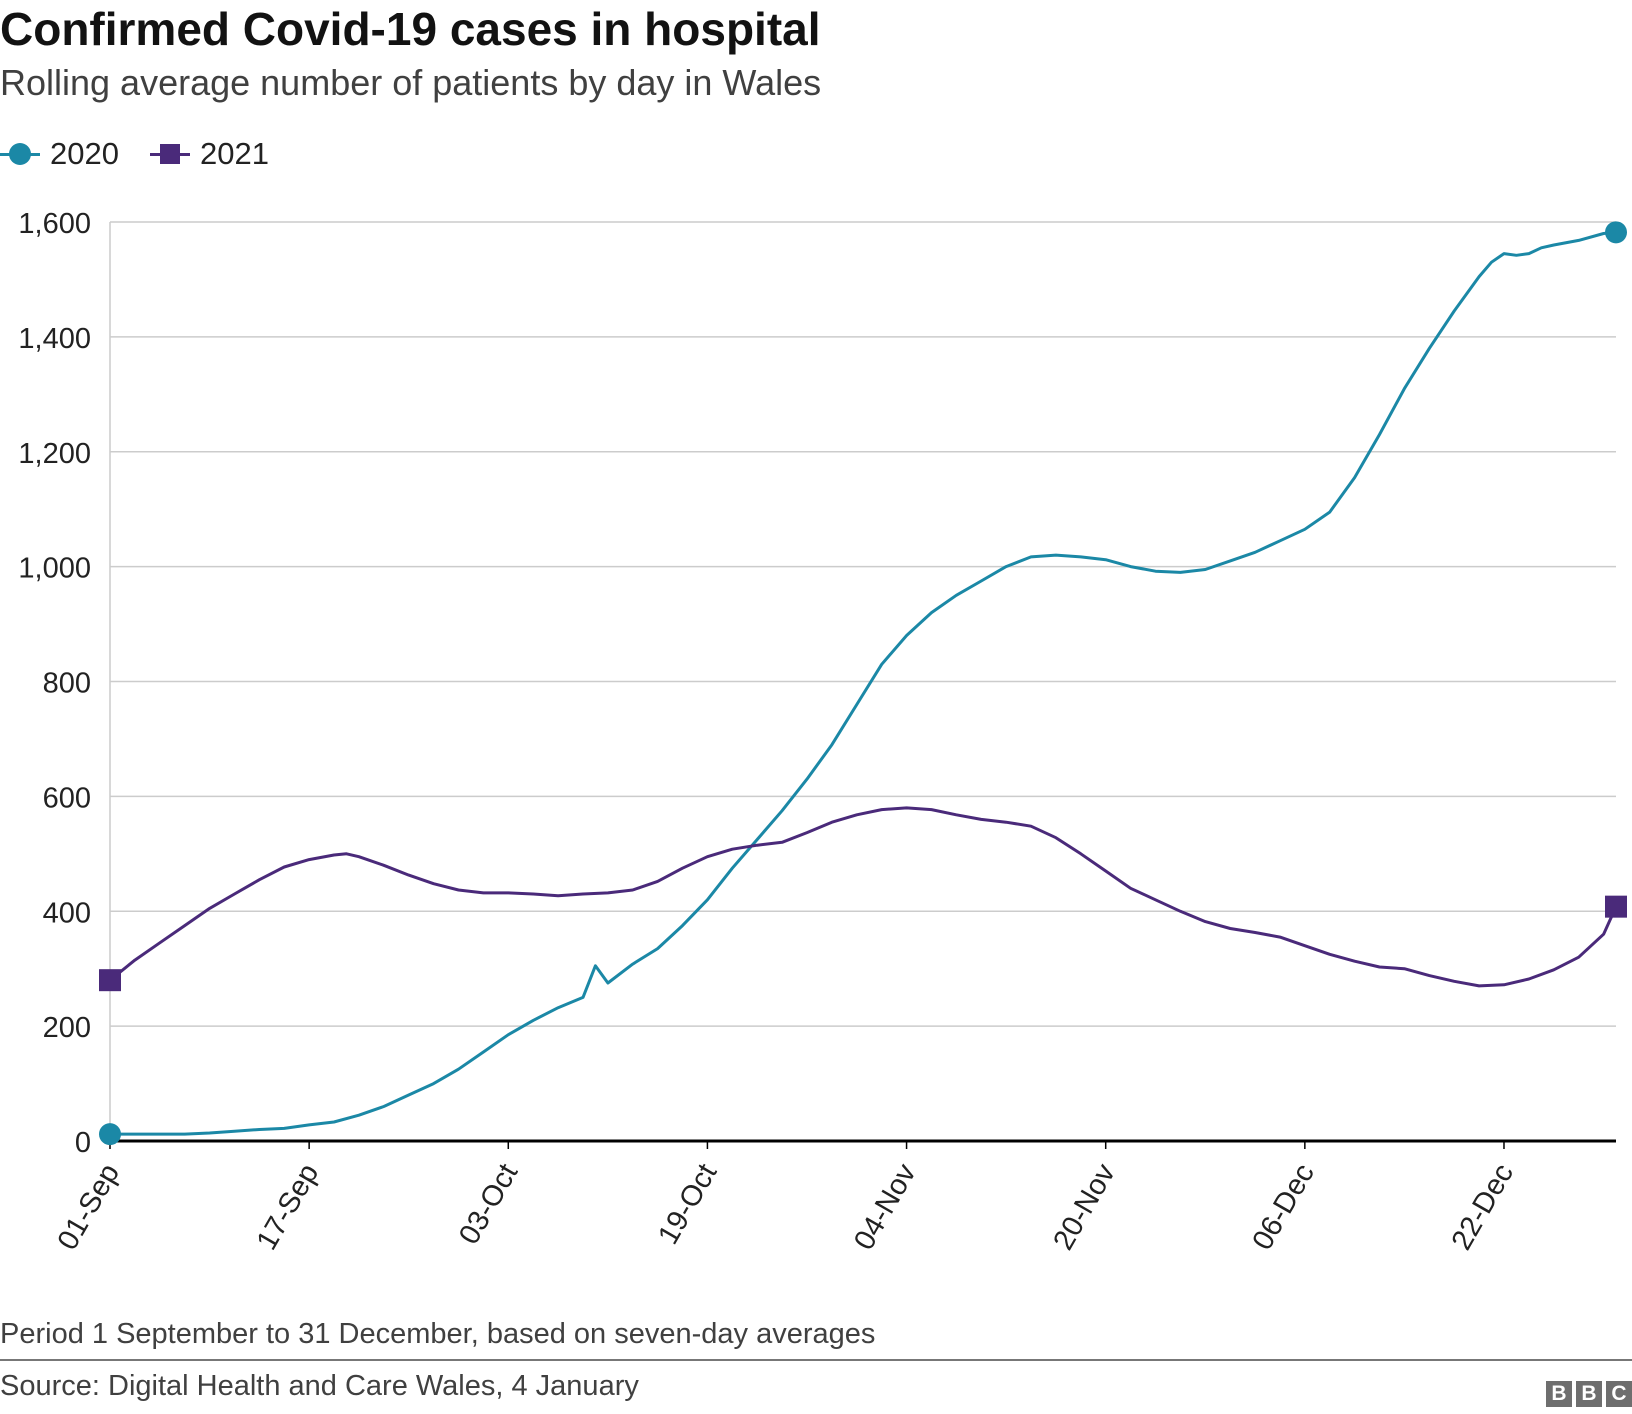 This screenshot has height=1414, width=1632. I want to click on legend-label-2021: 2021, so click(234, 153).